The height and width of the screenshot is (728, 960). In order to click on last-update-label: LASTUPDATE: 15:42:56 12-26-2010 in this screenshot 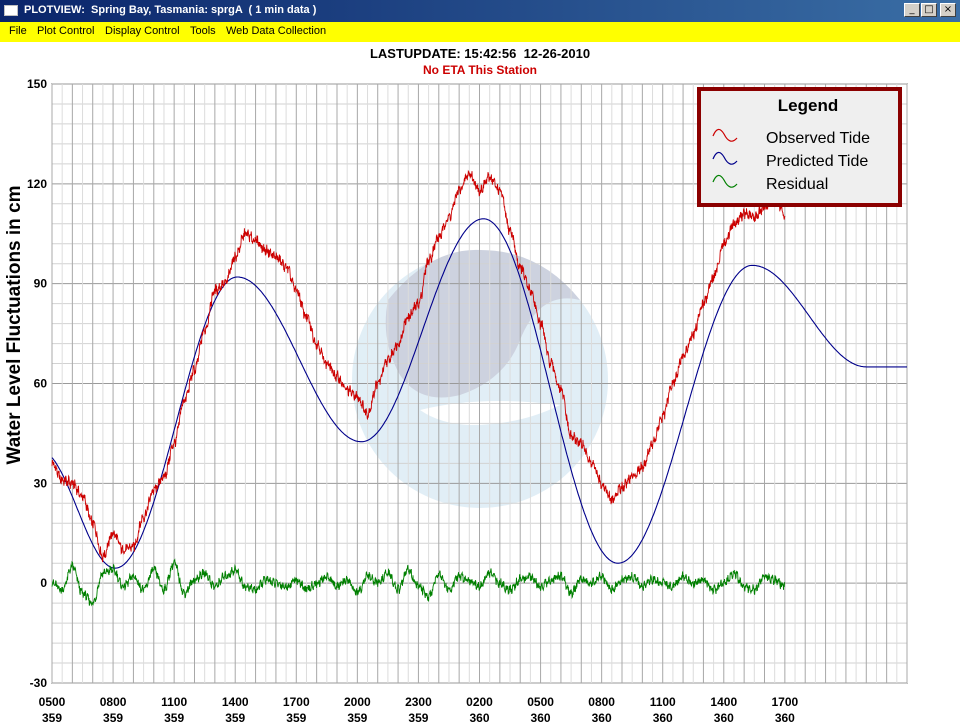, I will do `click(480, 53)`.